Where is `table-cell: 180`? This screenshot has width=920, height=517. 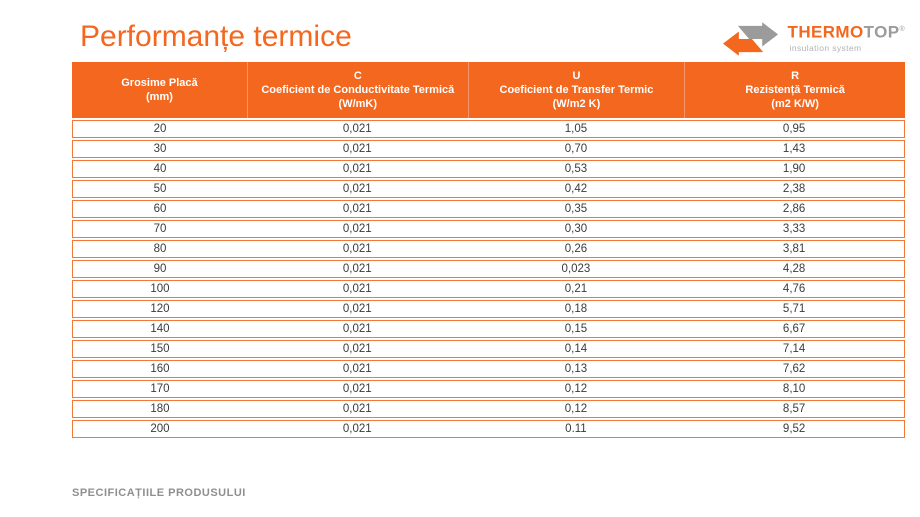 table-cell: 180 is located at coordinates (159, 409).